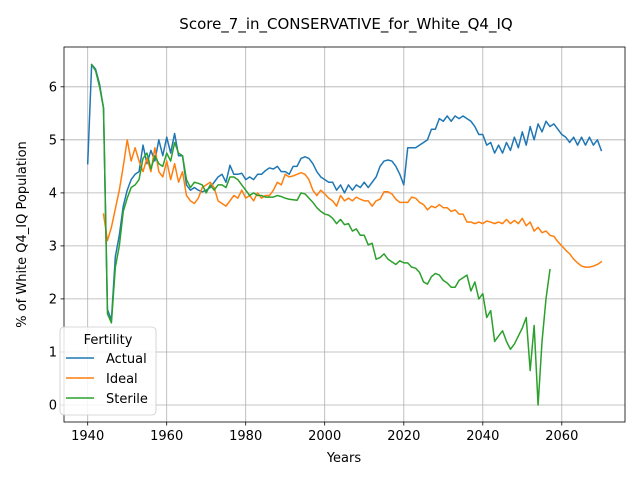 This screenshot has height=480, width=640. Describe the element at coordinates (245, 436) in the screenshot. I see `x-tick-label: 1980` at that location.